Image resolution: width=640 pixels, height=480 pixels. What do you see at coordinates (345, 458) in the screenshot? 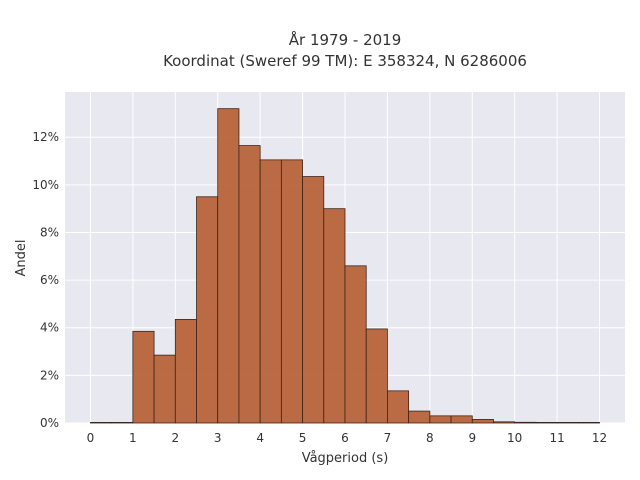
I see `x-axis-label: Vågperiod (s)` at bounding box center [345, 458].